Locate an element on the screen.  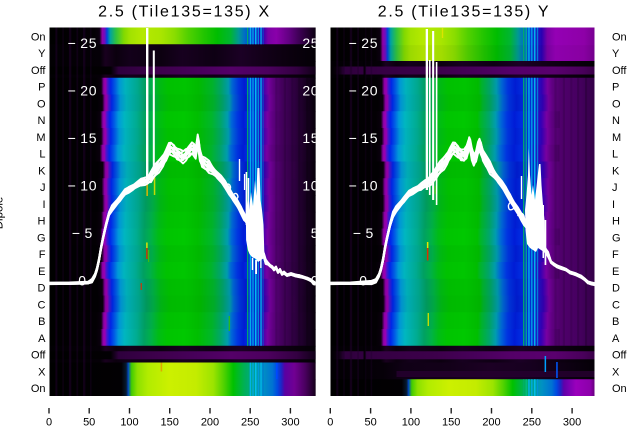
svg-text: 5 is located at coordinates (315, 233).